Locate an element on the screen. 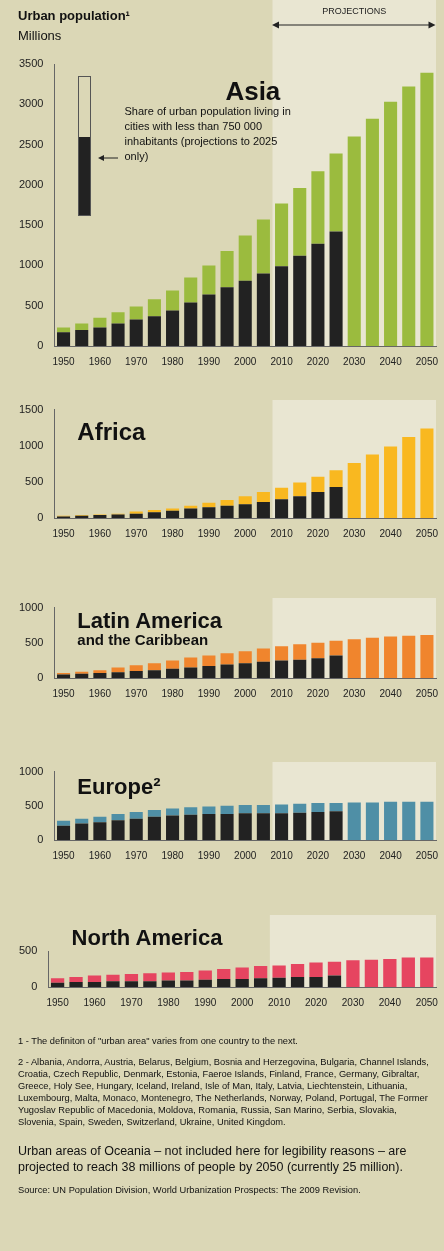 This screenshot has width=444, height=1251. text: and the Caribbean is located at coordinates (143, 639).